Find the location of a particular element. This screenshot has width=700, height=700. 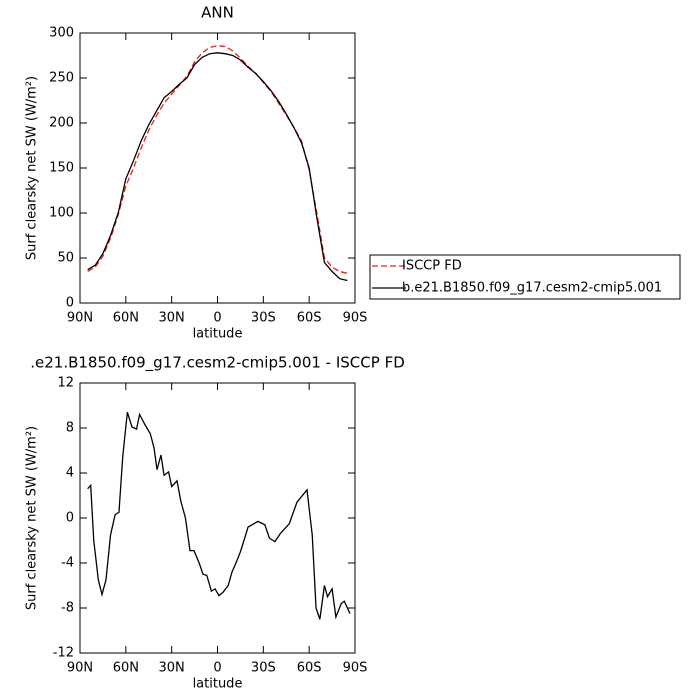

legend-label: ISCCP FD is located at coordinates (432, 266).